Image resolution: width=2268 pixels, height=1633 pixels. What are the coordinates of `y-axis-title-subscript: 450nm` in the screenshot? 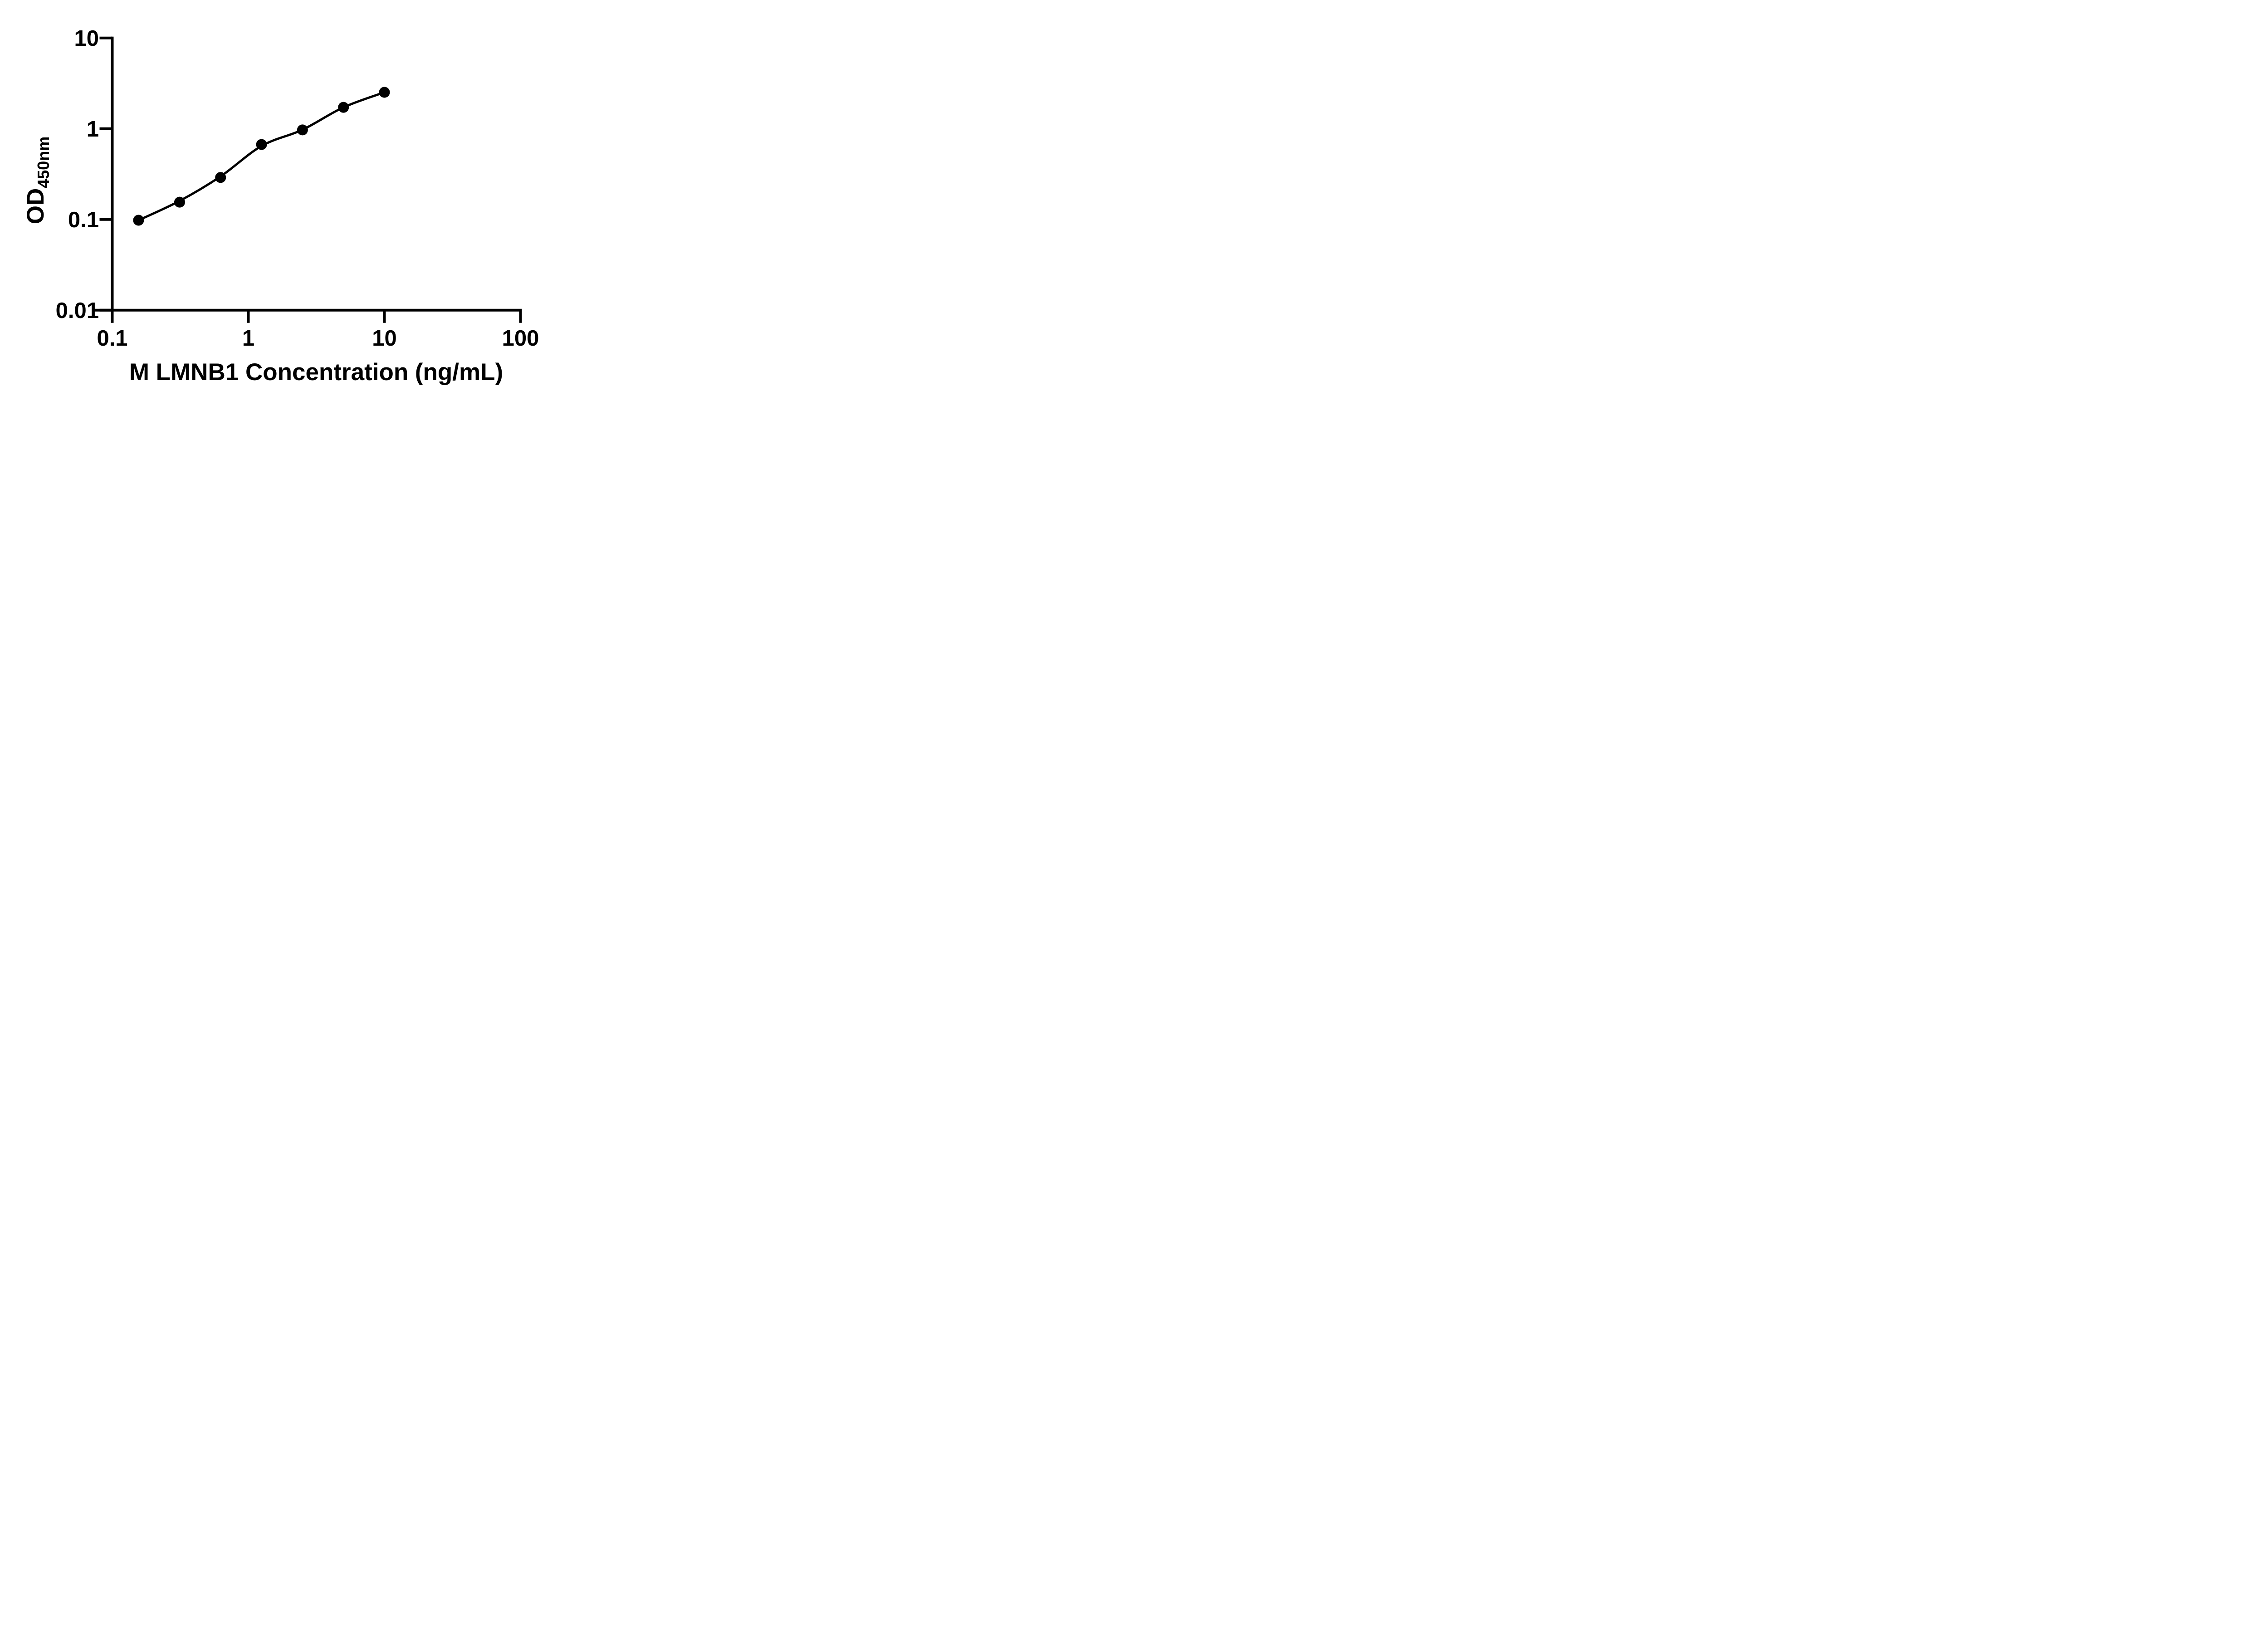 It's located at (44, 162).